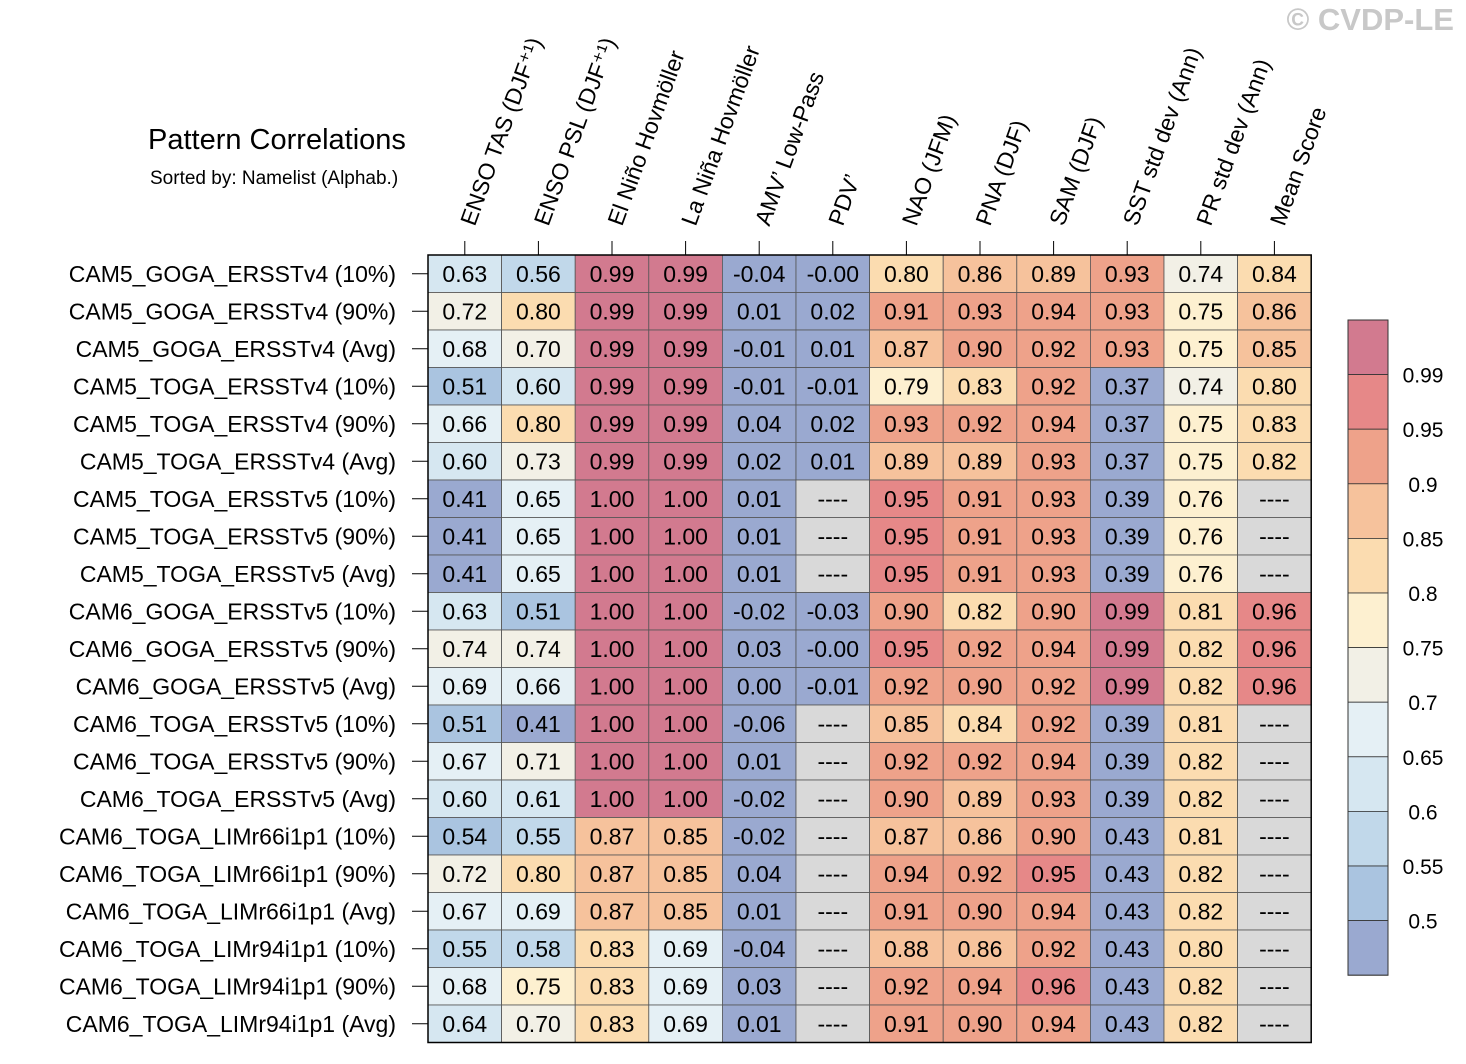  What do you see at coordinates (759, 874) in the screenshot?
I see `cell-value-label: 0.04` at bounding box center [759, 874].